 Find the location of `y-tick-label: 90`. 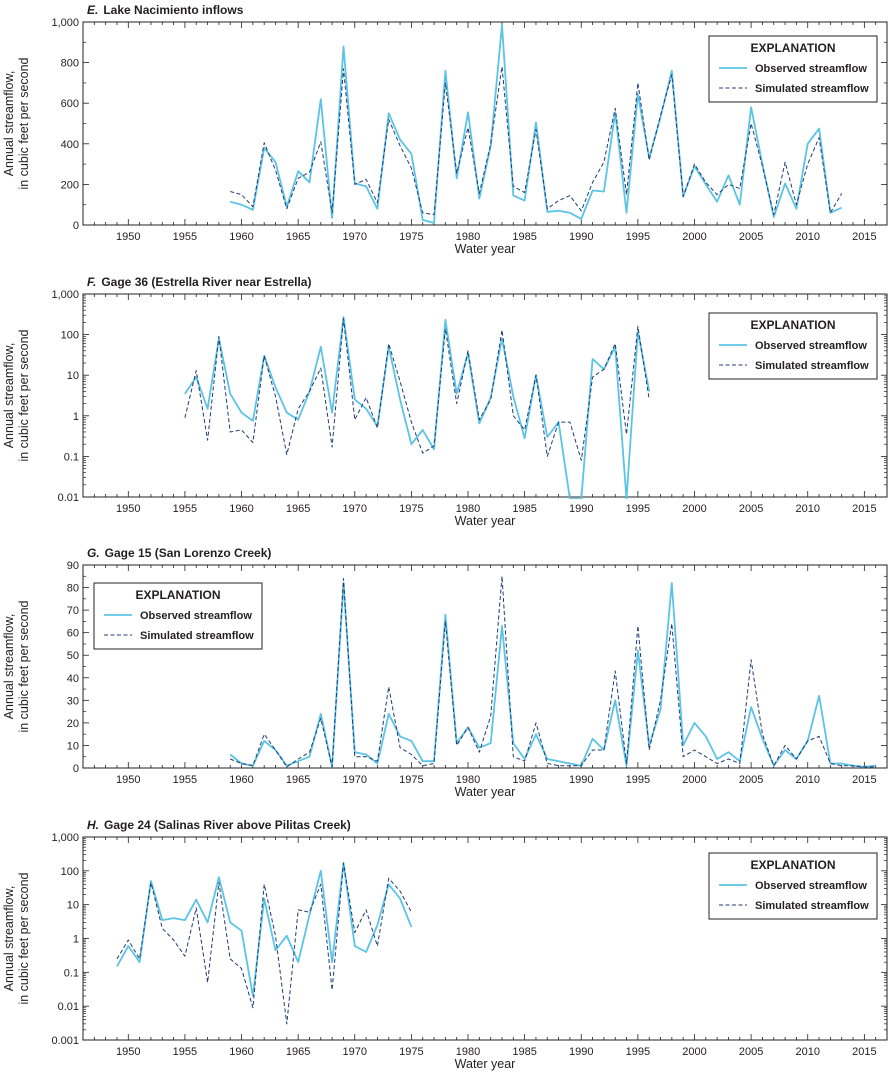

y-tick-label: 90 is located at coordinates (73, 566).